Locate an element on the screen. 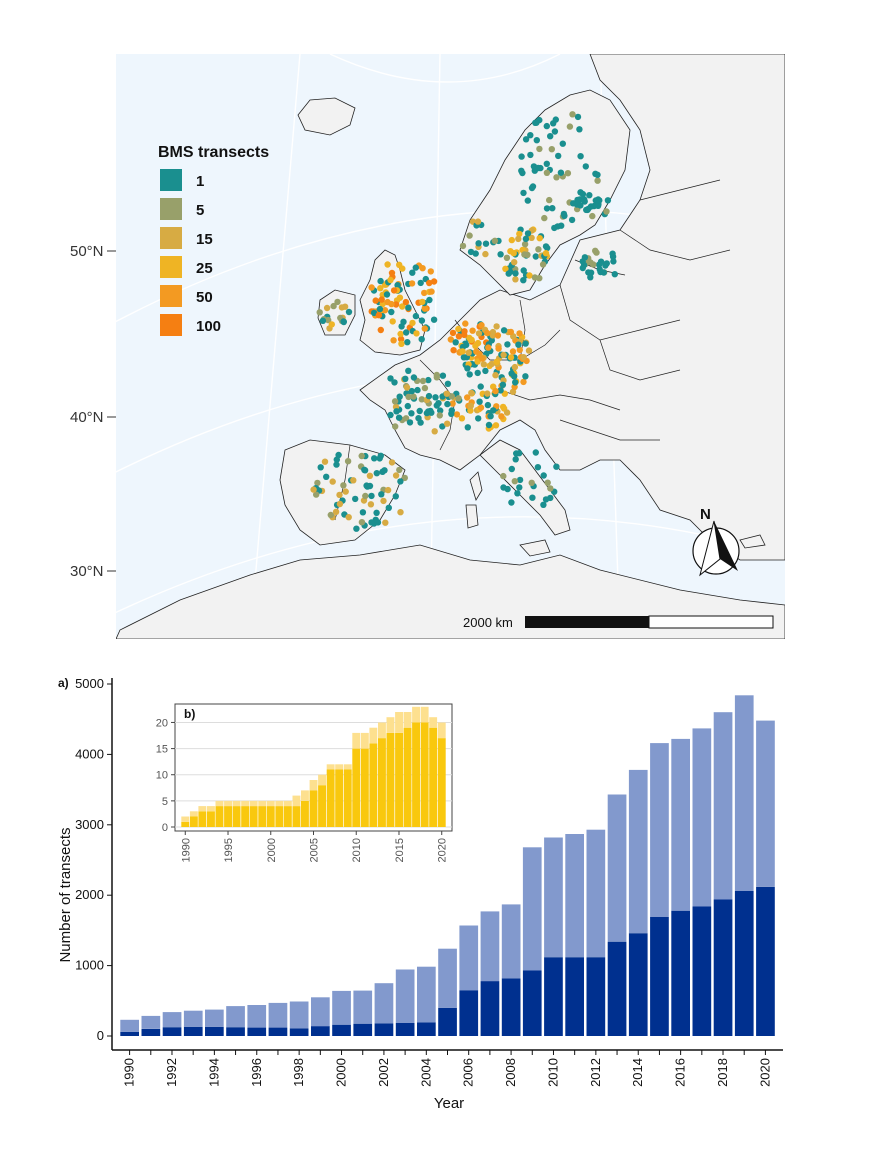  x-tick-label: 1990 is located at coordinates (129, 1072).